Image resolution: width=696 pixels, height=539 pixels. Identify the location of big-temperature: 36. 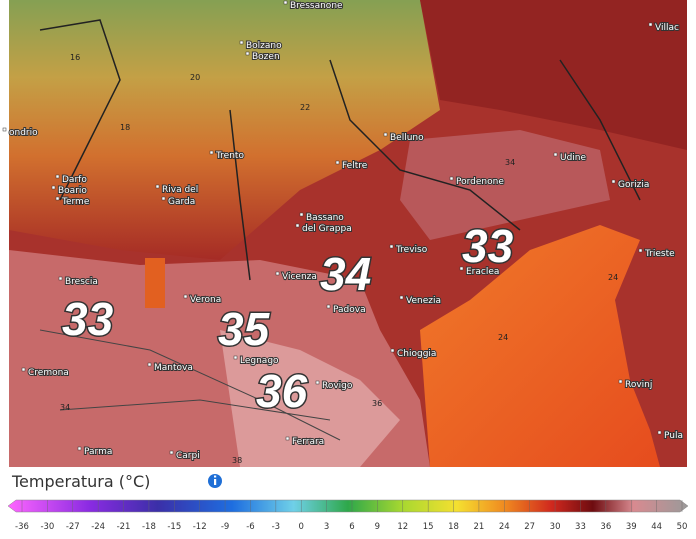
(282, 391).